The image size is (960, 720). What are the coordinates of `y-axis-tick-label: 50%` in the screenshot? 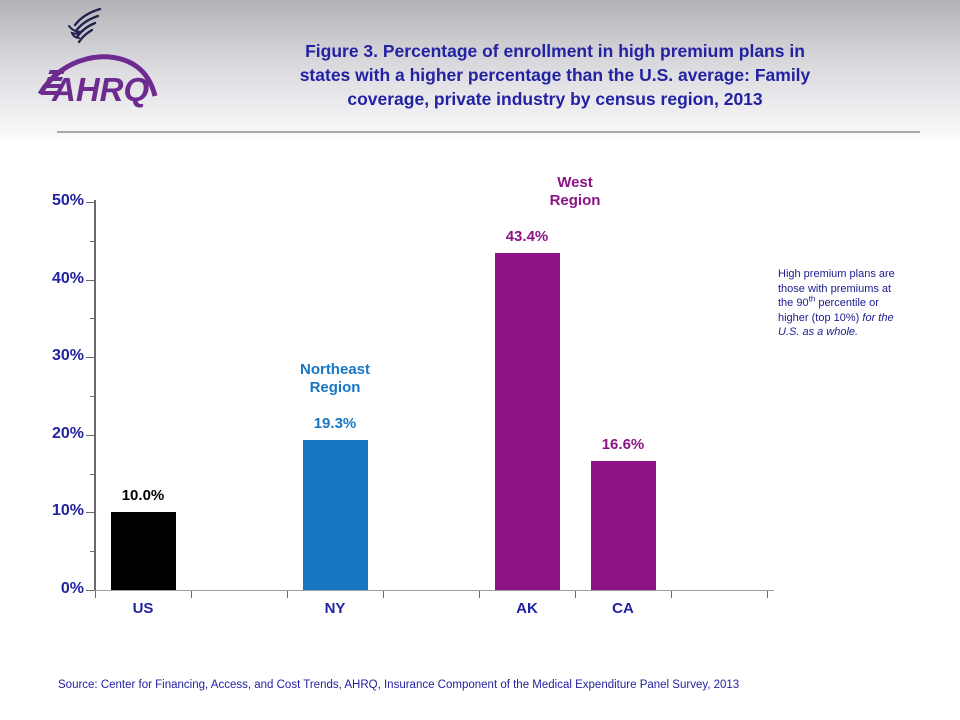 It's located at (67, 200).